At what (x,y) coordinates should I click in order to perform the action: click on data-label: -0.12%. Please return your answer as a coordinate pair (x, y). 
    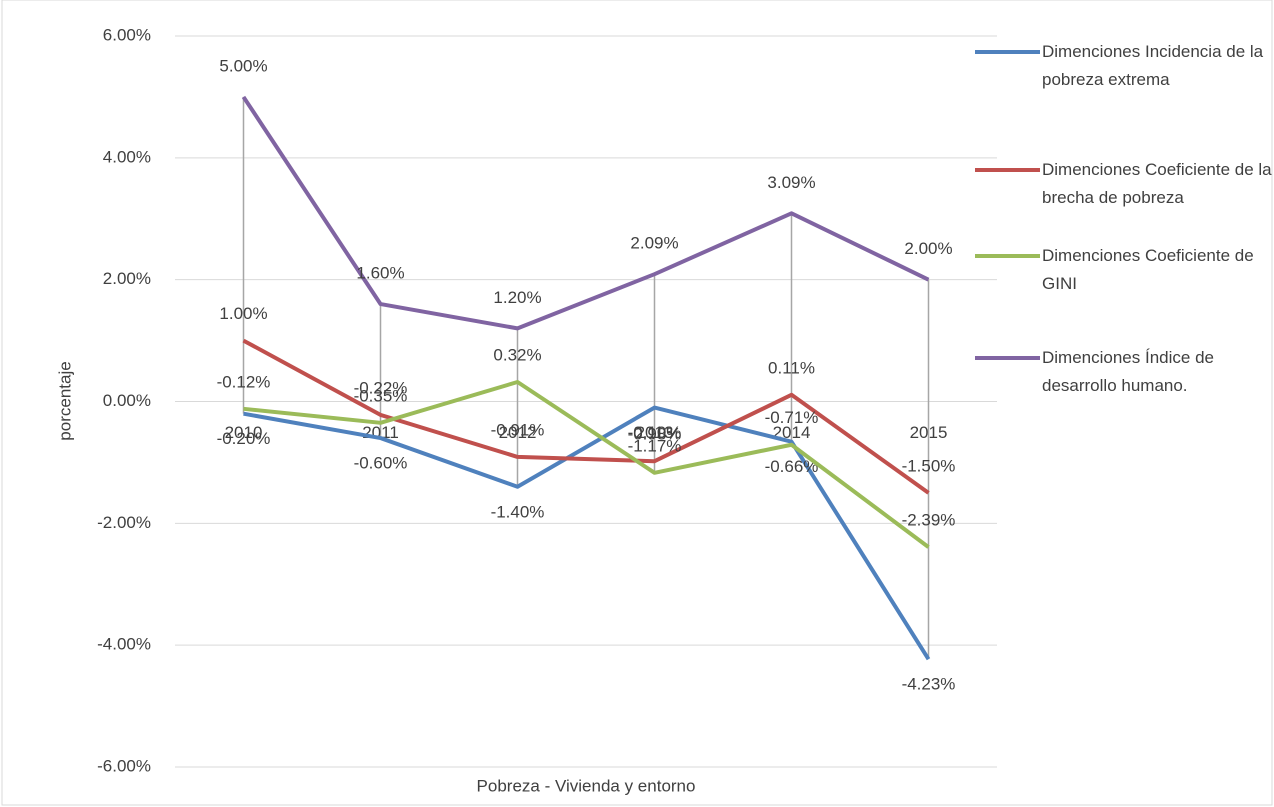
    Looking at the image, I should click on (244, 381).